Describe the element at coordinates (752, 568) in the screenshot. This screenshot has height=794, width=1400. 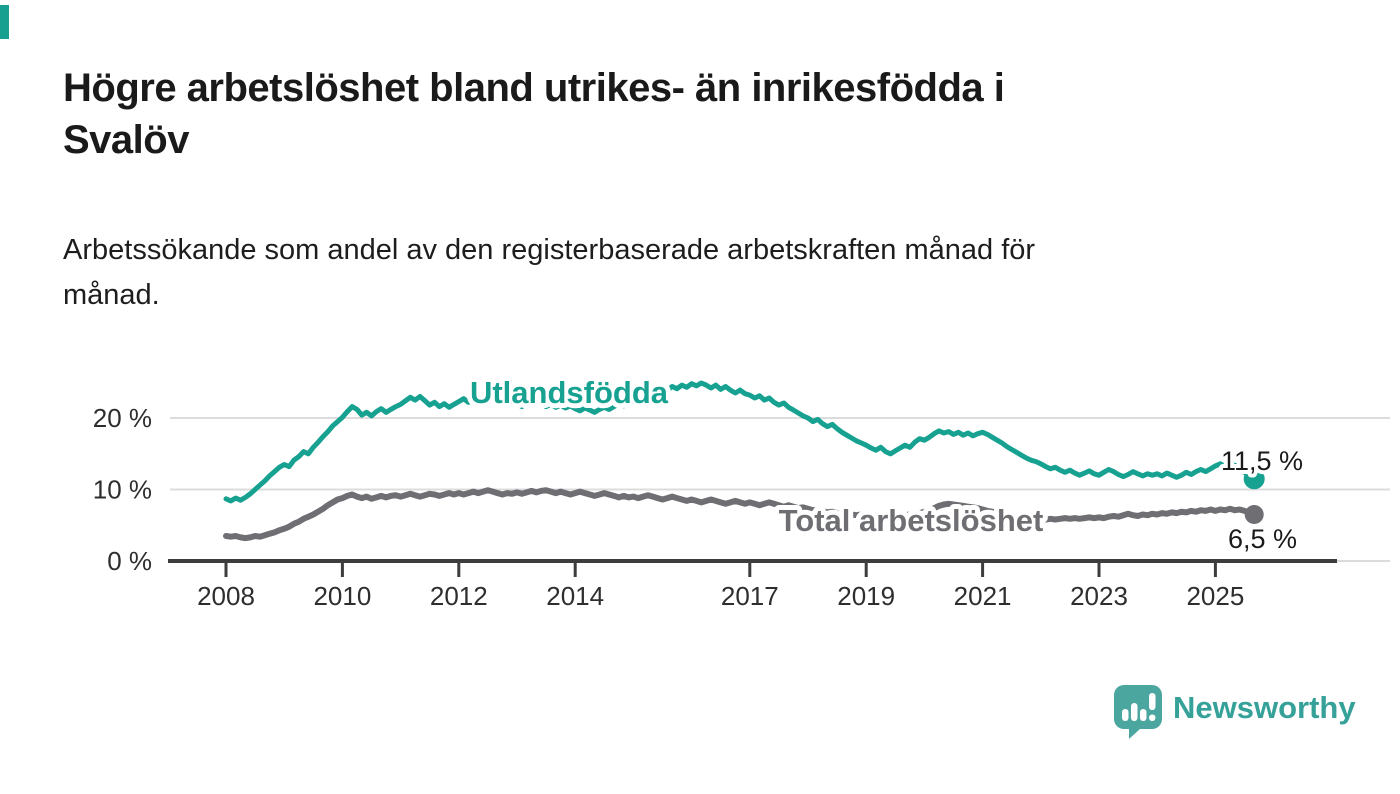
I see `x-axis-group` at that location.